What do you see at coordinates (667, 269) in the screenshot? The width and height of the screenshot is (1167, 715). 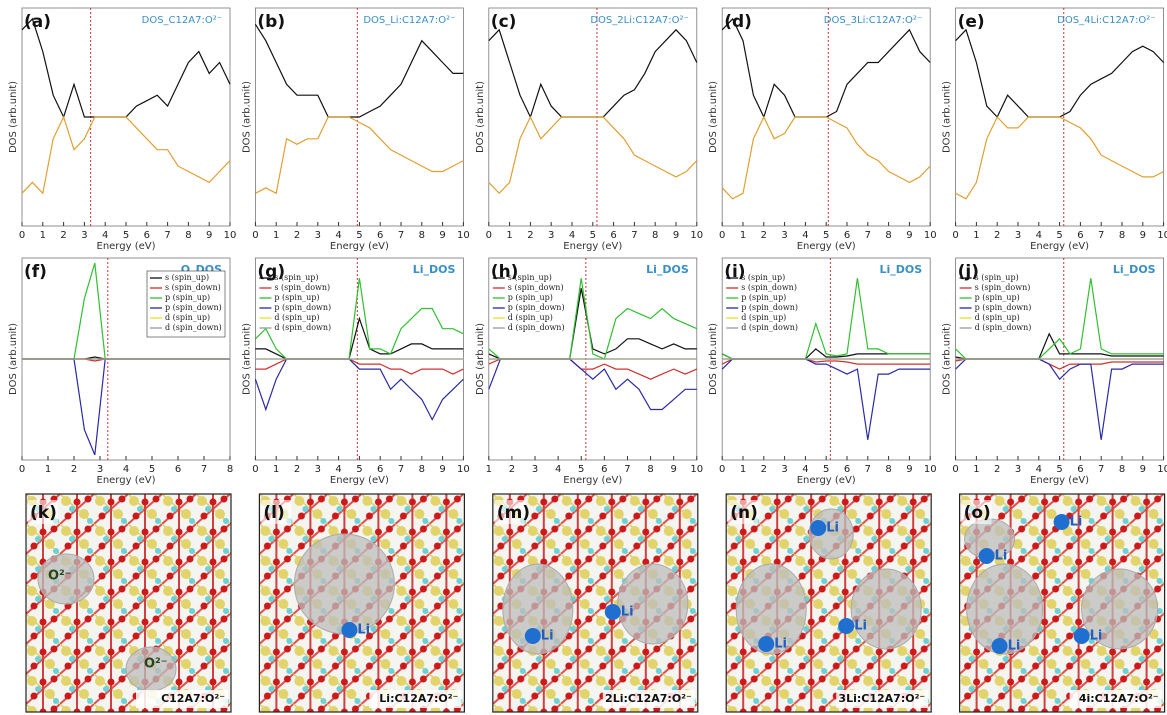 I see `chart-title: Li_DOS` at bounding box center [667, 269].